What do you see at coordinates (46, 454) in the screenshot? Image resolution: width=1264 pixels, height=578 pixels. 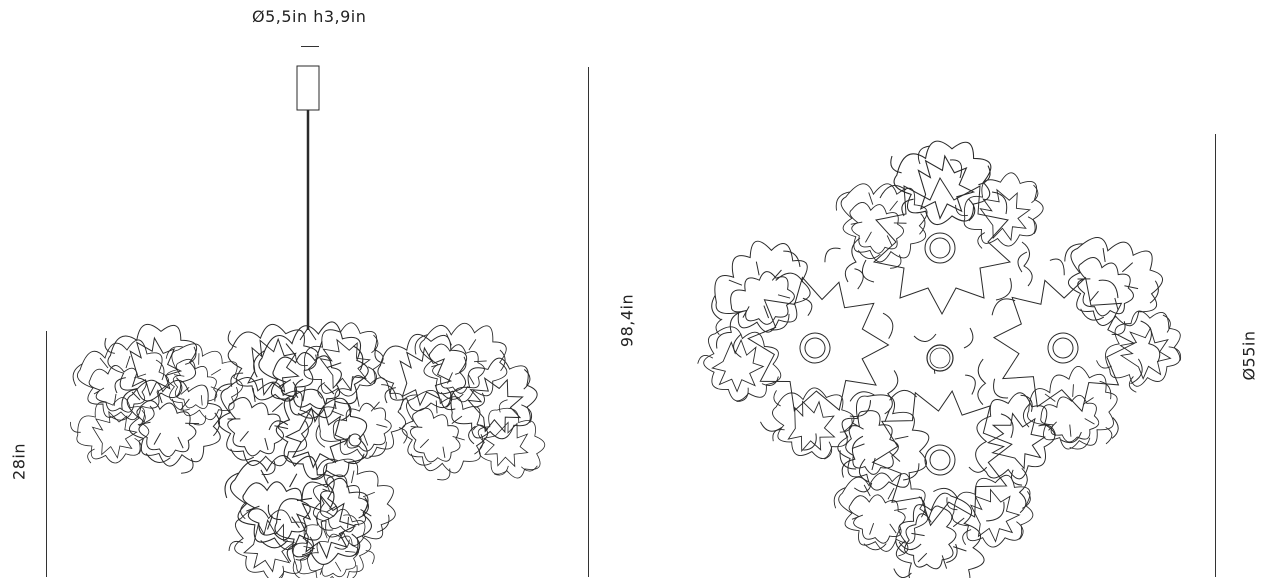 I see `body-height-dimension-line` at bounding box center [46, 454].